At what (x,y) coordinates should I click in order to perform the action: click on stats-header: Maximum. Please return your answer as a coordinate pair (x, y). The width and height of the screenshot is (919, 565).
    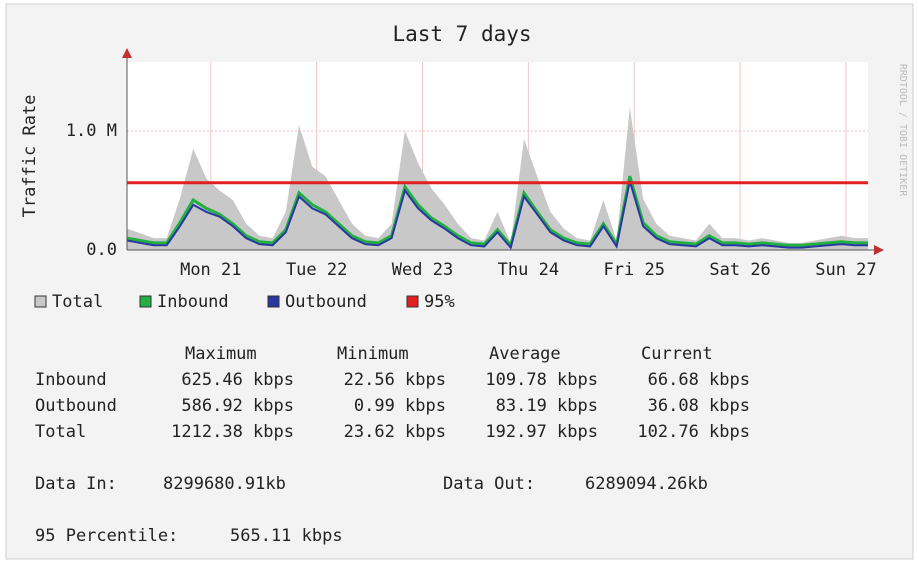
    Looking at the image, I should click on (221, 354).